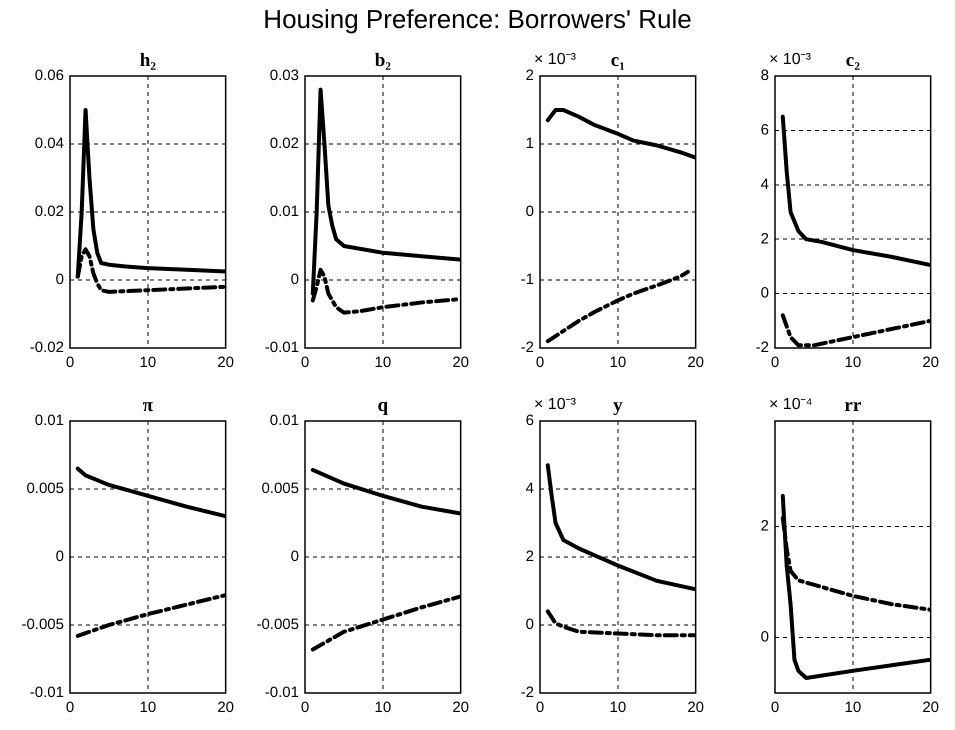  Describe the element at coordinates (383, 60) in the screenshot. I see `chart-title: b₂` at that location.